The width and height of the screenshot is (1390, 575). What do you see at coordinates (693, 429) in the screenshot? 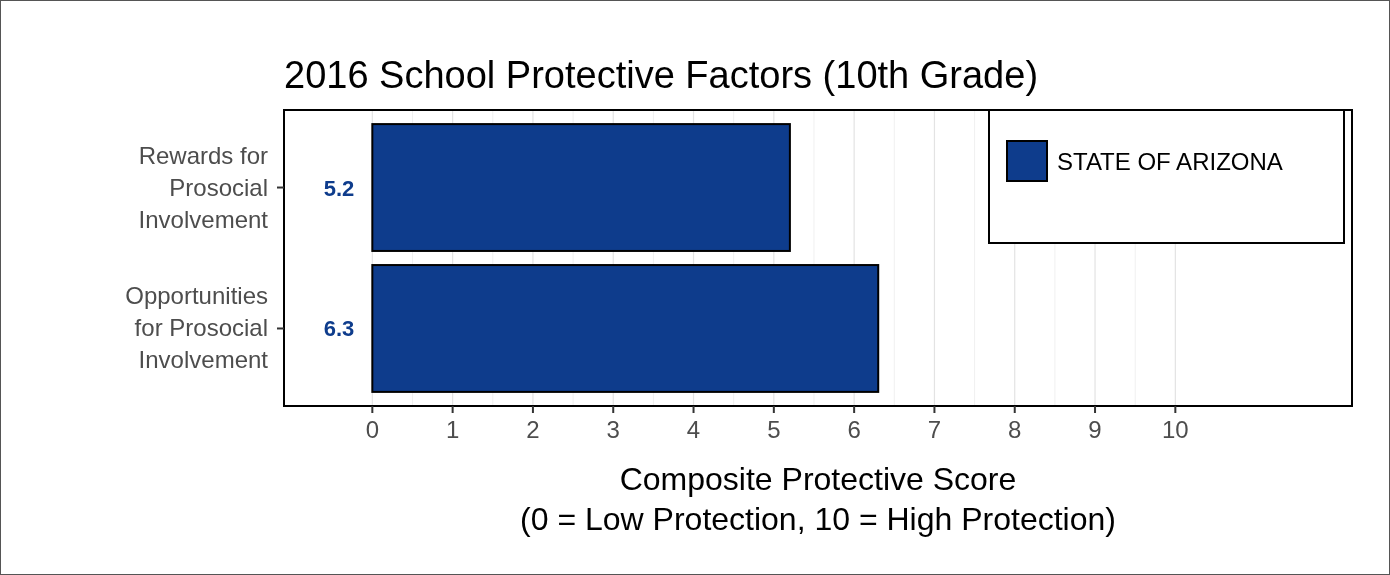
I see `x-tick-label: 4` at bounding box center [693, 429].